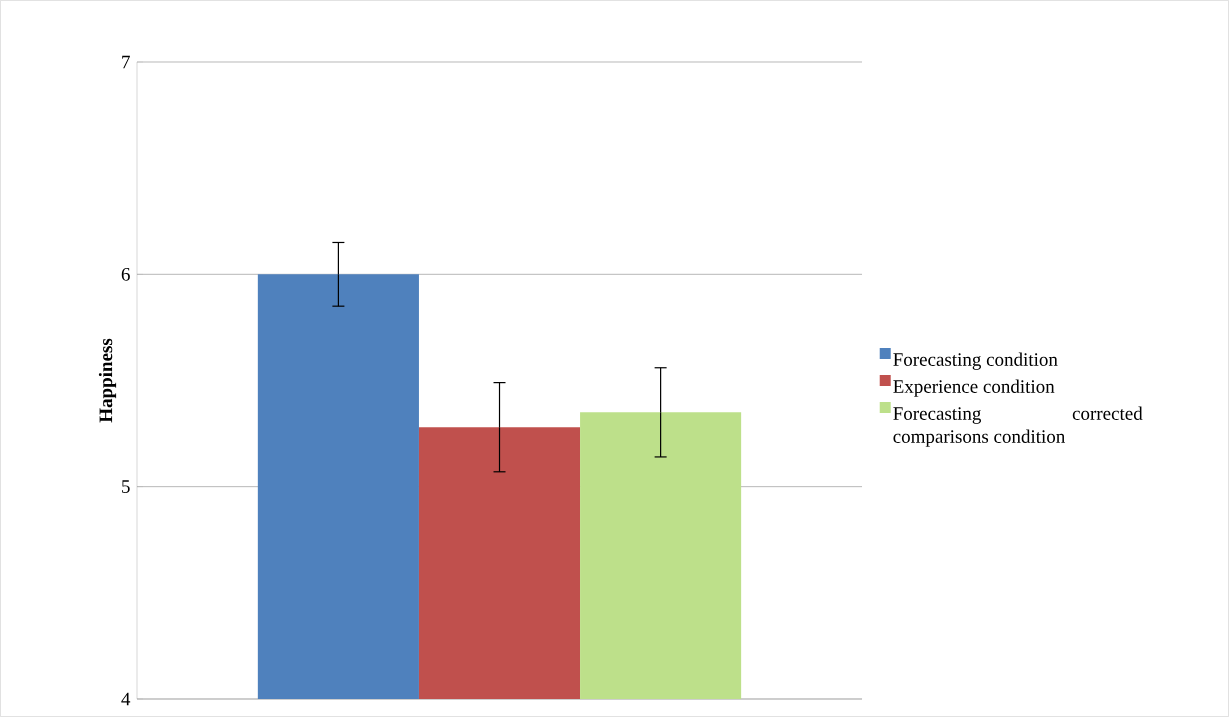 The width and height of the screenshot is (1229, 718). I want to click on y-tick-label: 4, so click(126, 699).